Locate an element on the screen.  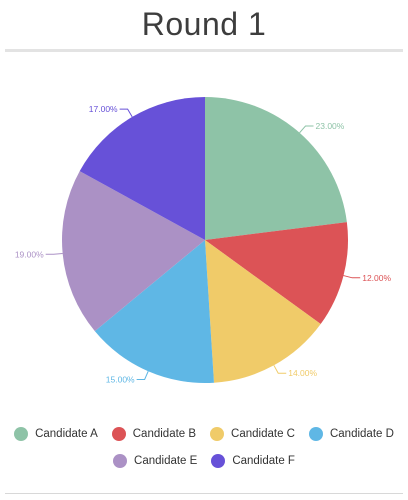
leader-line-candidate-a is located at coordinates (306, 129).